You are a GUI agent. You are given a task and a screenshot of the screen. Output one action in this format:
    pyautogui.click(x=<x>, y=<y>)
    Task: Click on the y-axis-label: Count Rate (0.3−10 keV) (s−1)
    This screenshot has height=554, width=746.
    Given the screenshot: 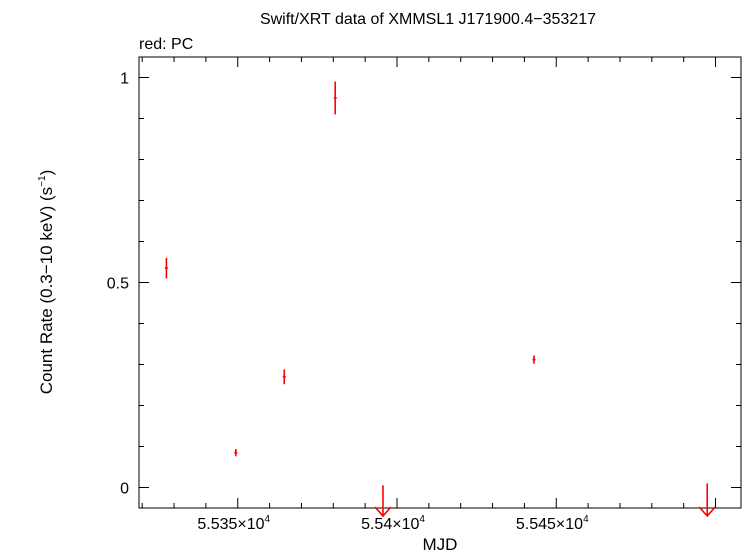 What is the action you would take?
    pyautogui.click(x=46, y=282)
    